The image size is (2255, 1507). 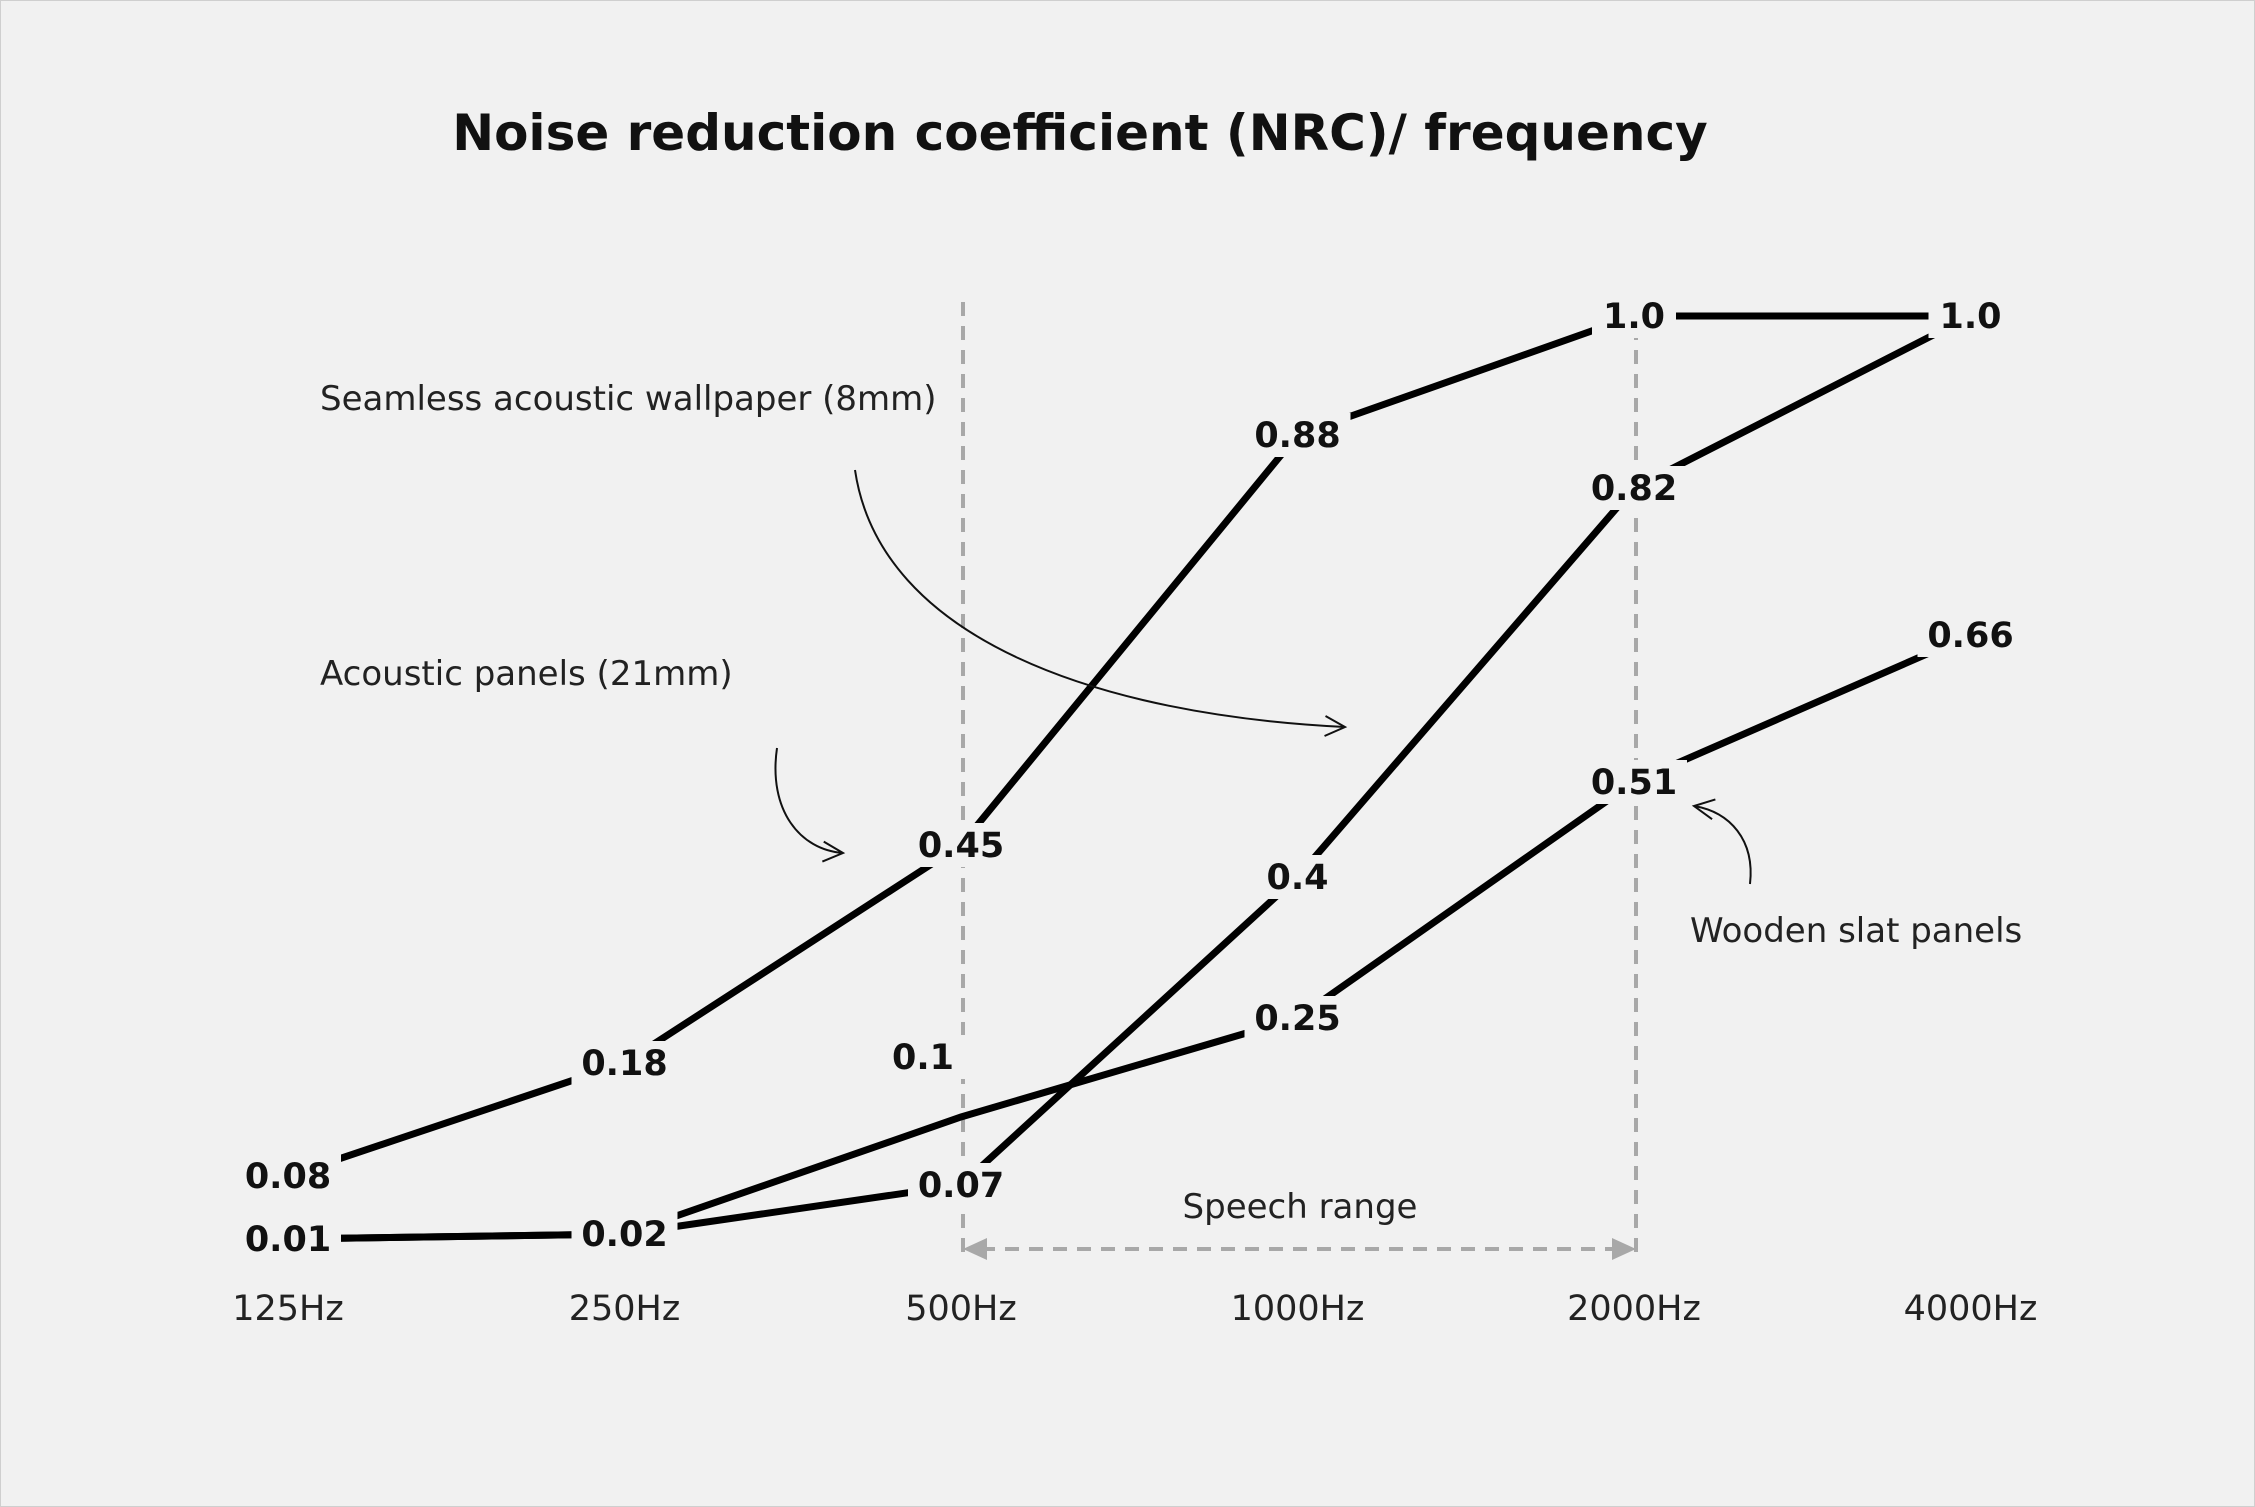 I want to click on data-label-acoustic-panels-250hz: 0.18, so click(x=624, y=1064).